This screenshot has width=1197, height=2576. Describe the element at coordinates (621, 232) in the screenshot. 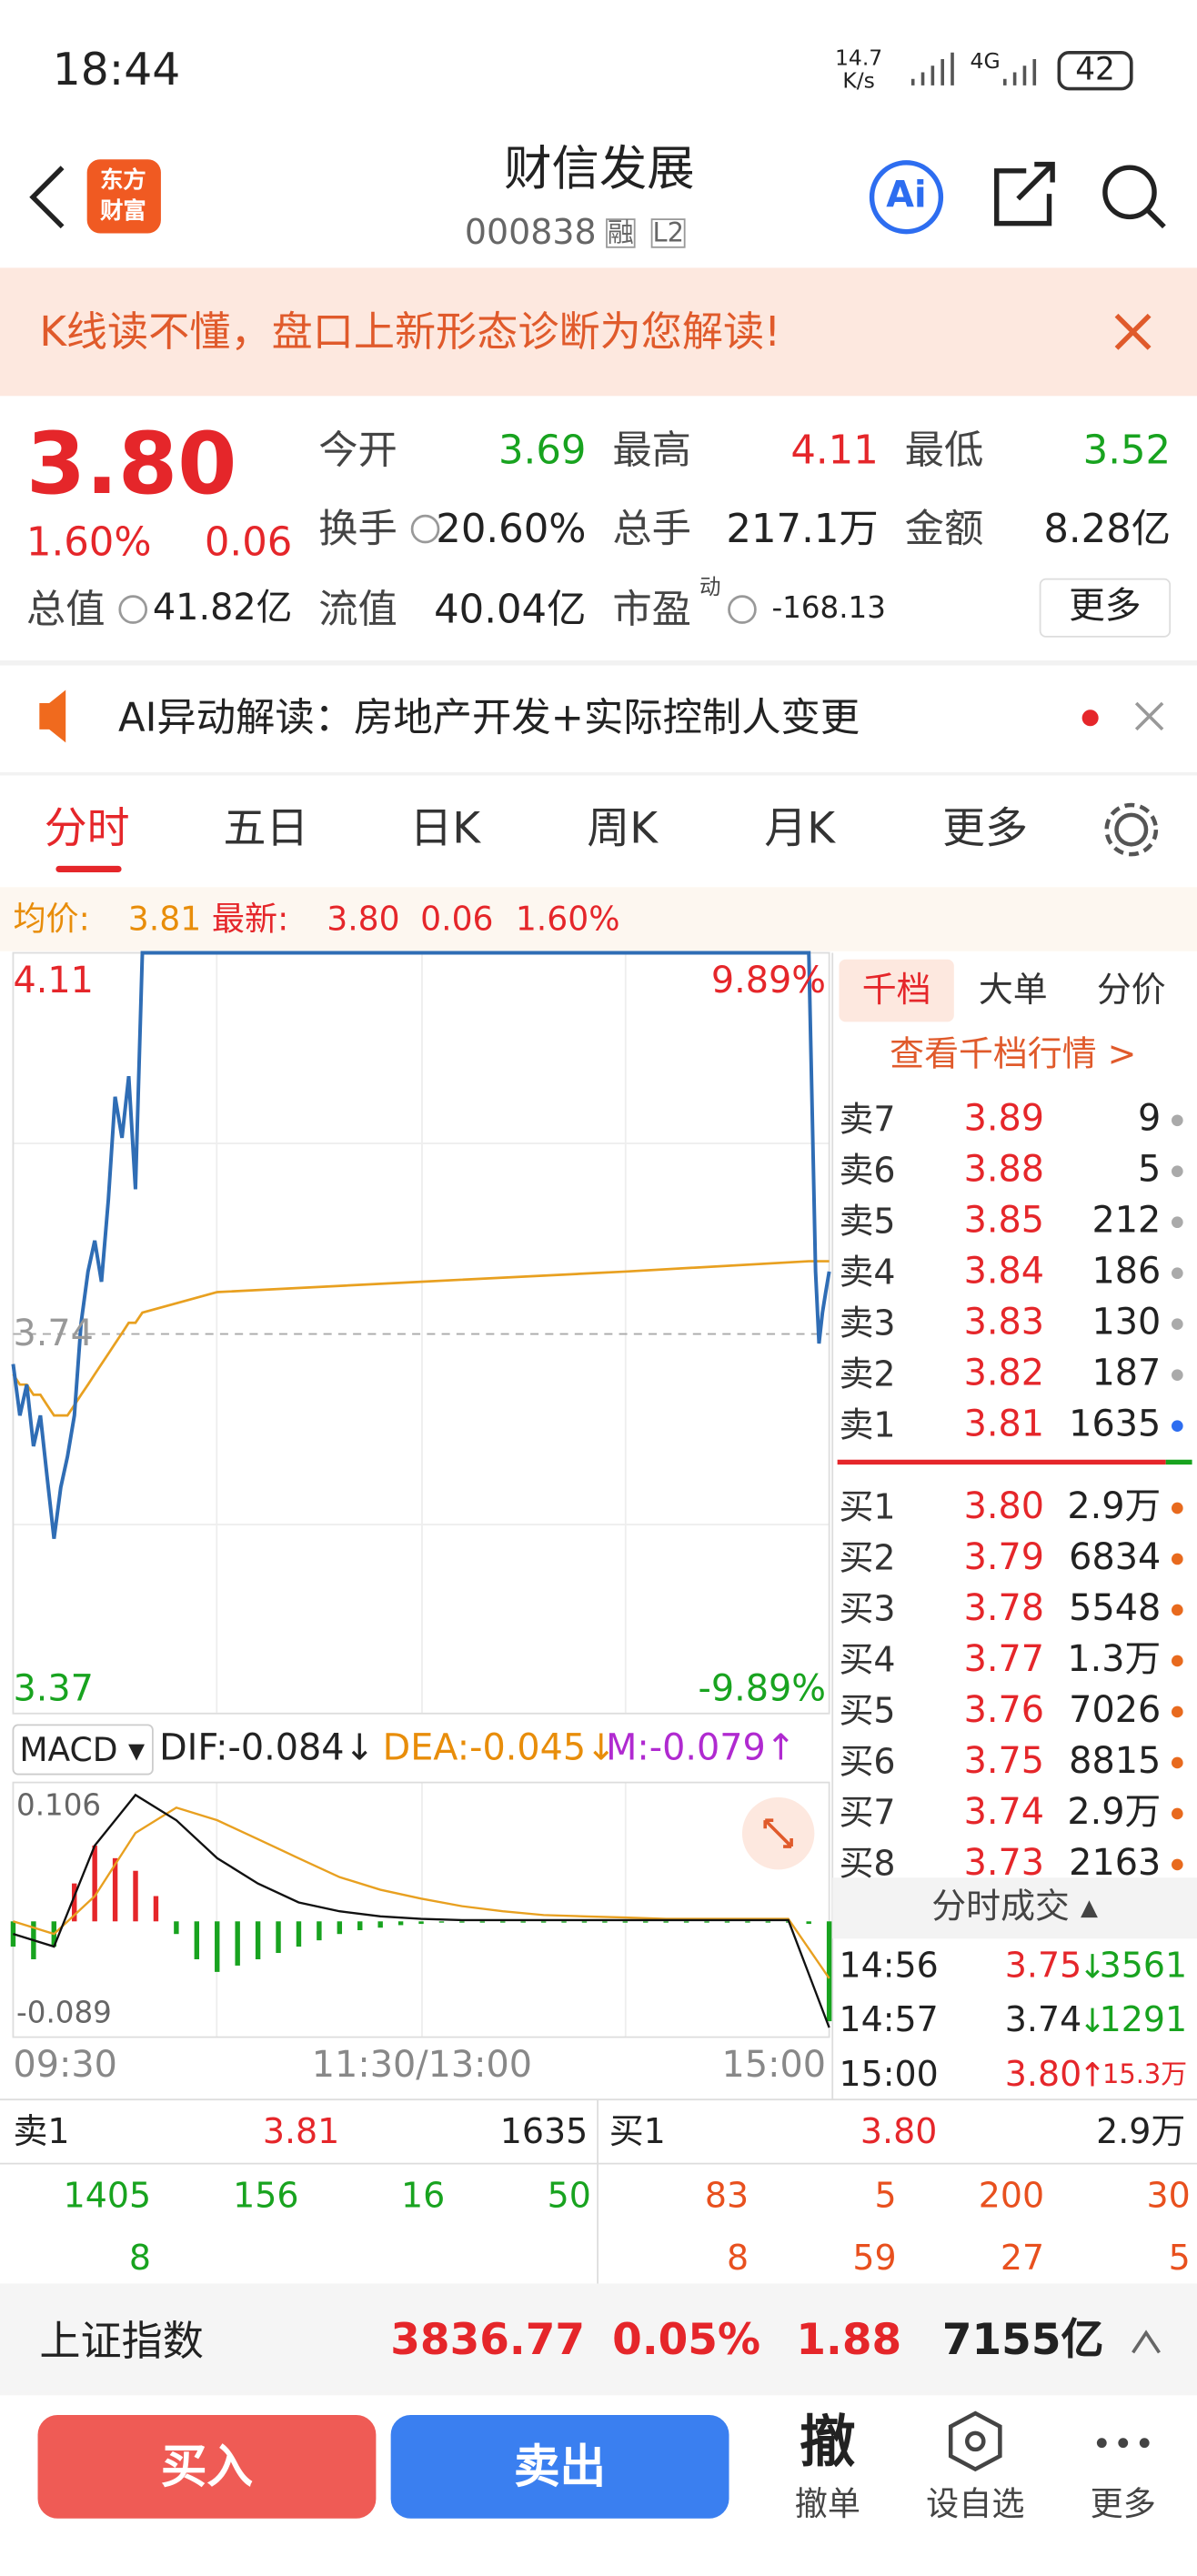

I see `badge: 融` at that location.